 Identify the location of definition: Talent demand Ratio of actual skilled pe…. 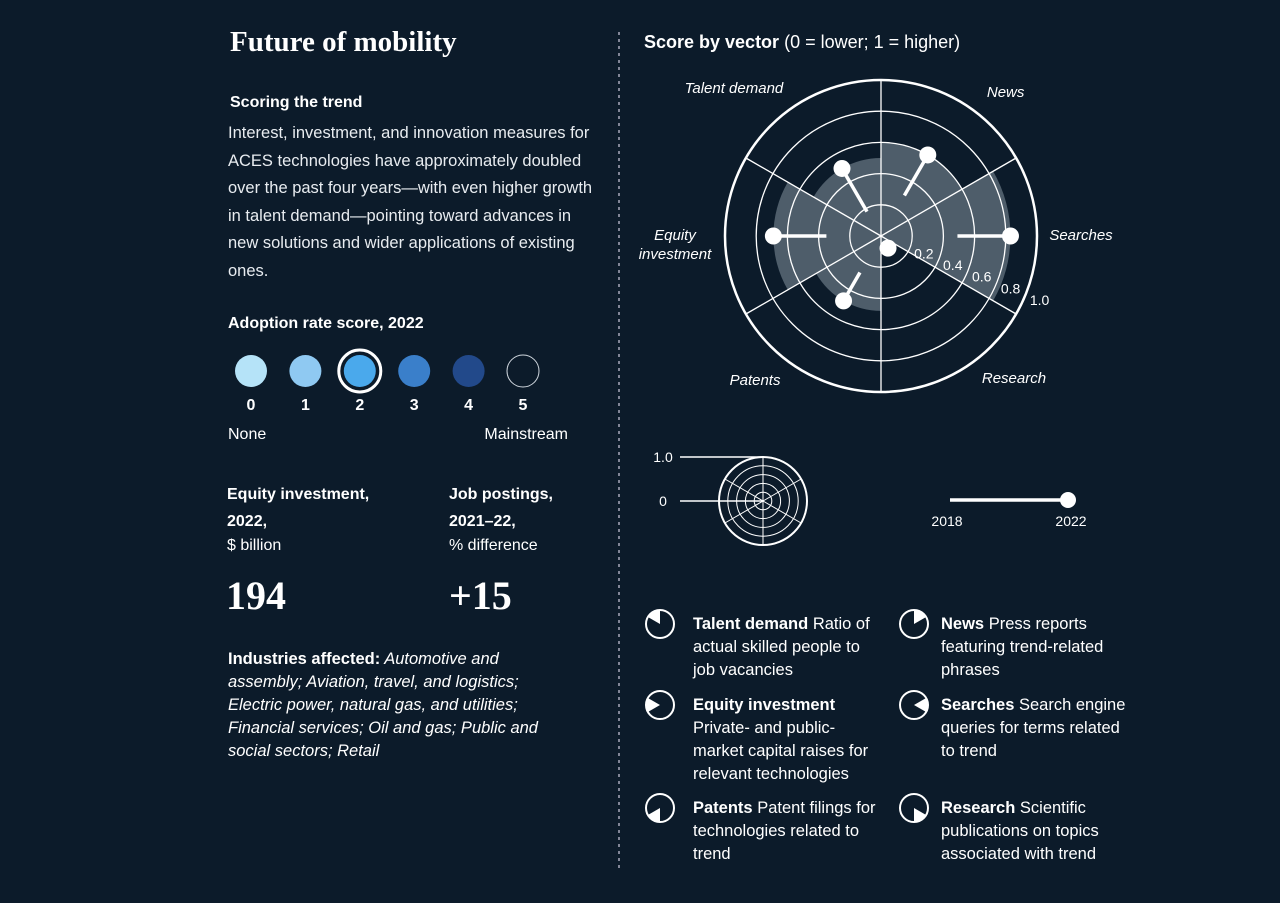
(787, 647).